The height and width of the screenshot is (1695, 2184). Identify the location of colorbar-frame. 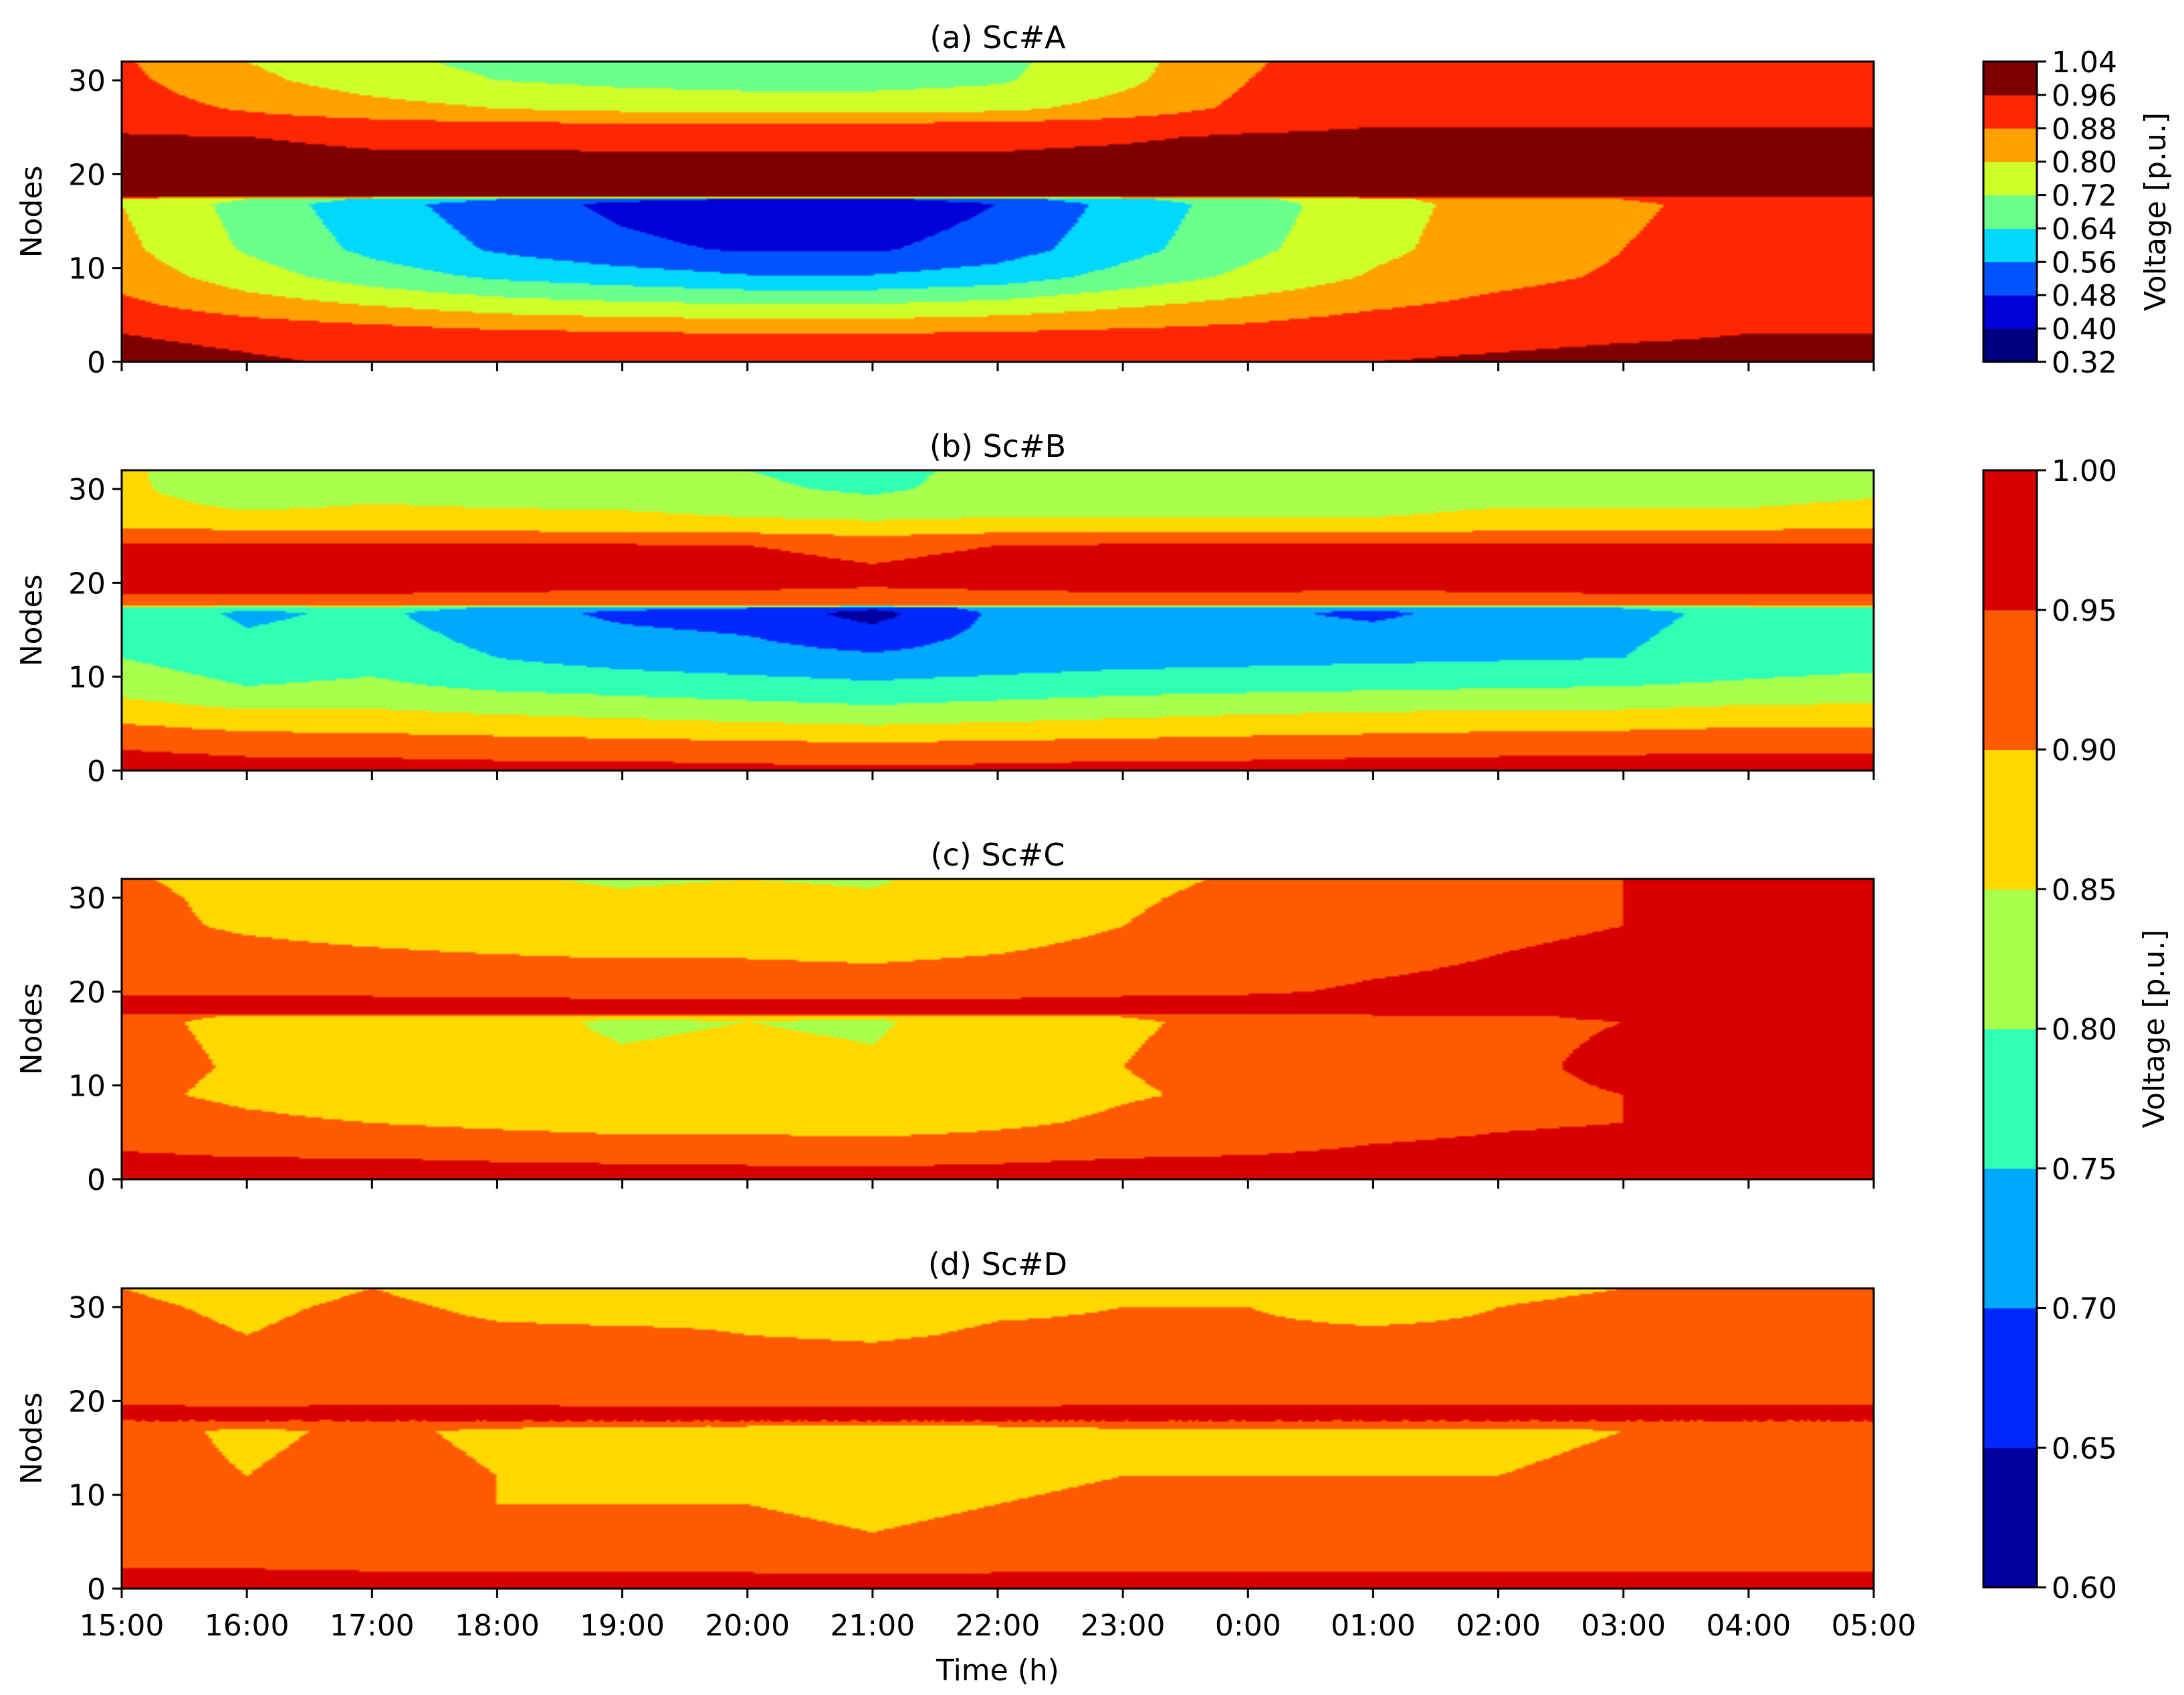
(2010, 211).